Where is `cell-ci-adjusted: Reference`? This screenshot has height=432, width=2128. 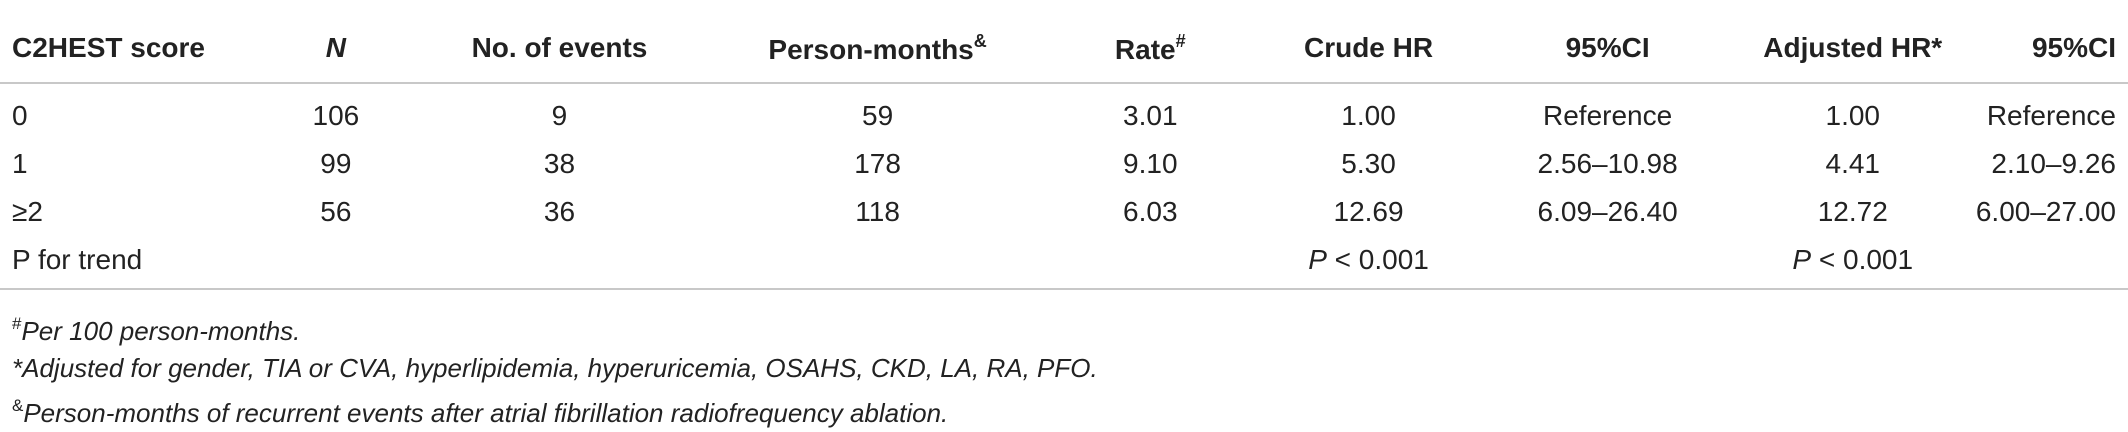
cell-ci-adjusted: Reference is located at coordinates (2051, 115).